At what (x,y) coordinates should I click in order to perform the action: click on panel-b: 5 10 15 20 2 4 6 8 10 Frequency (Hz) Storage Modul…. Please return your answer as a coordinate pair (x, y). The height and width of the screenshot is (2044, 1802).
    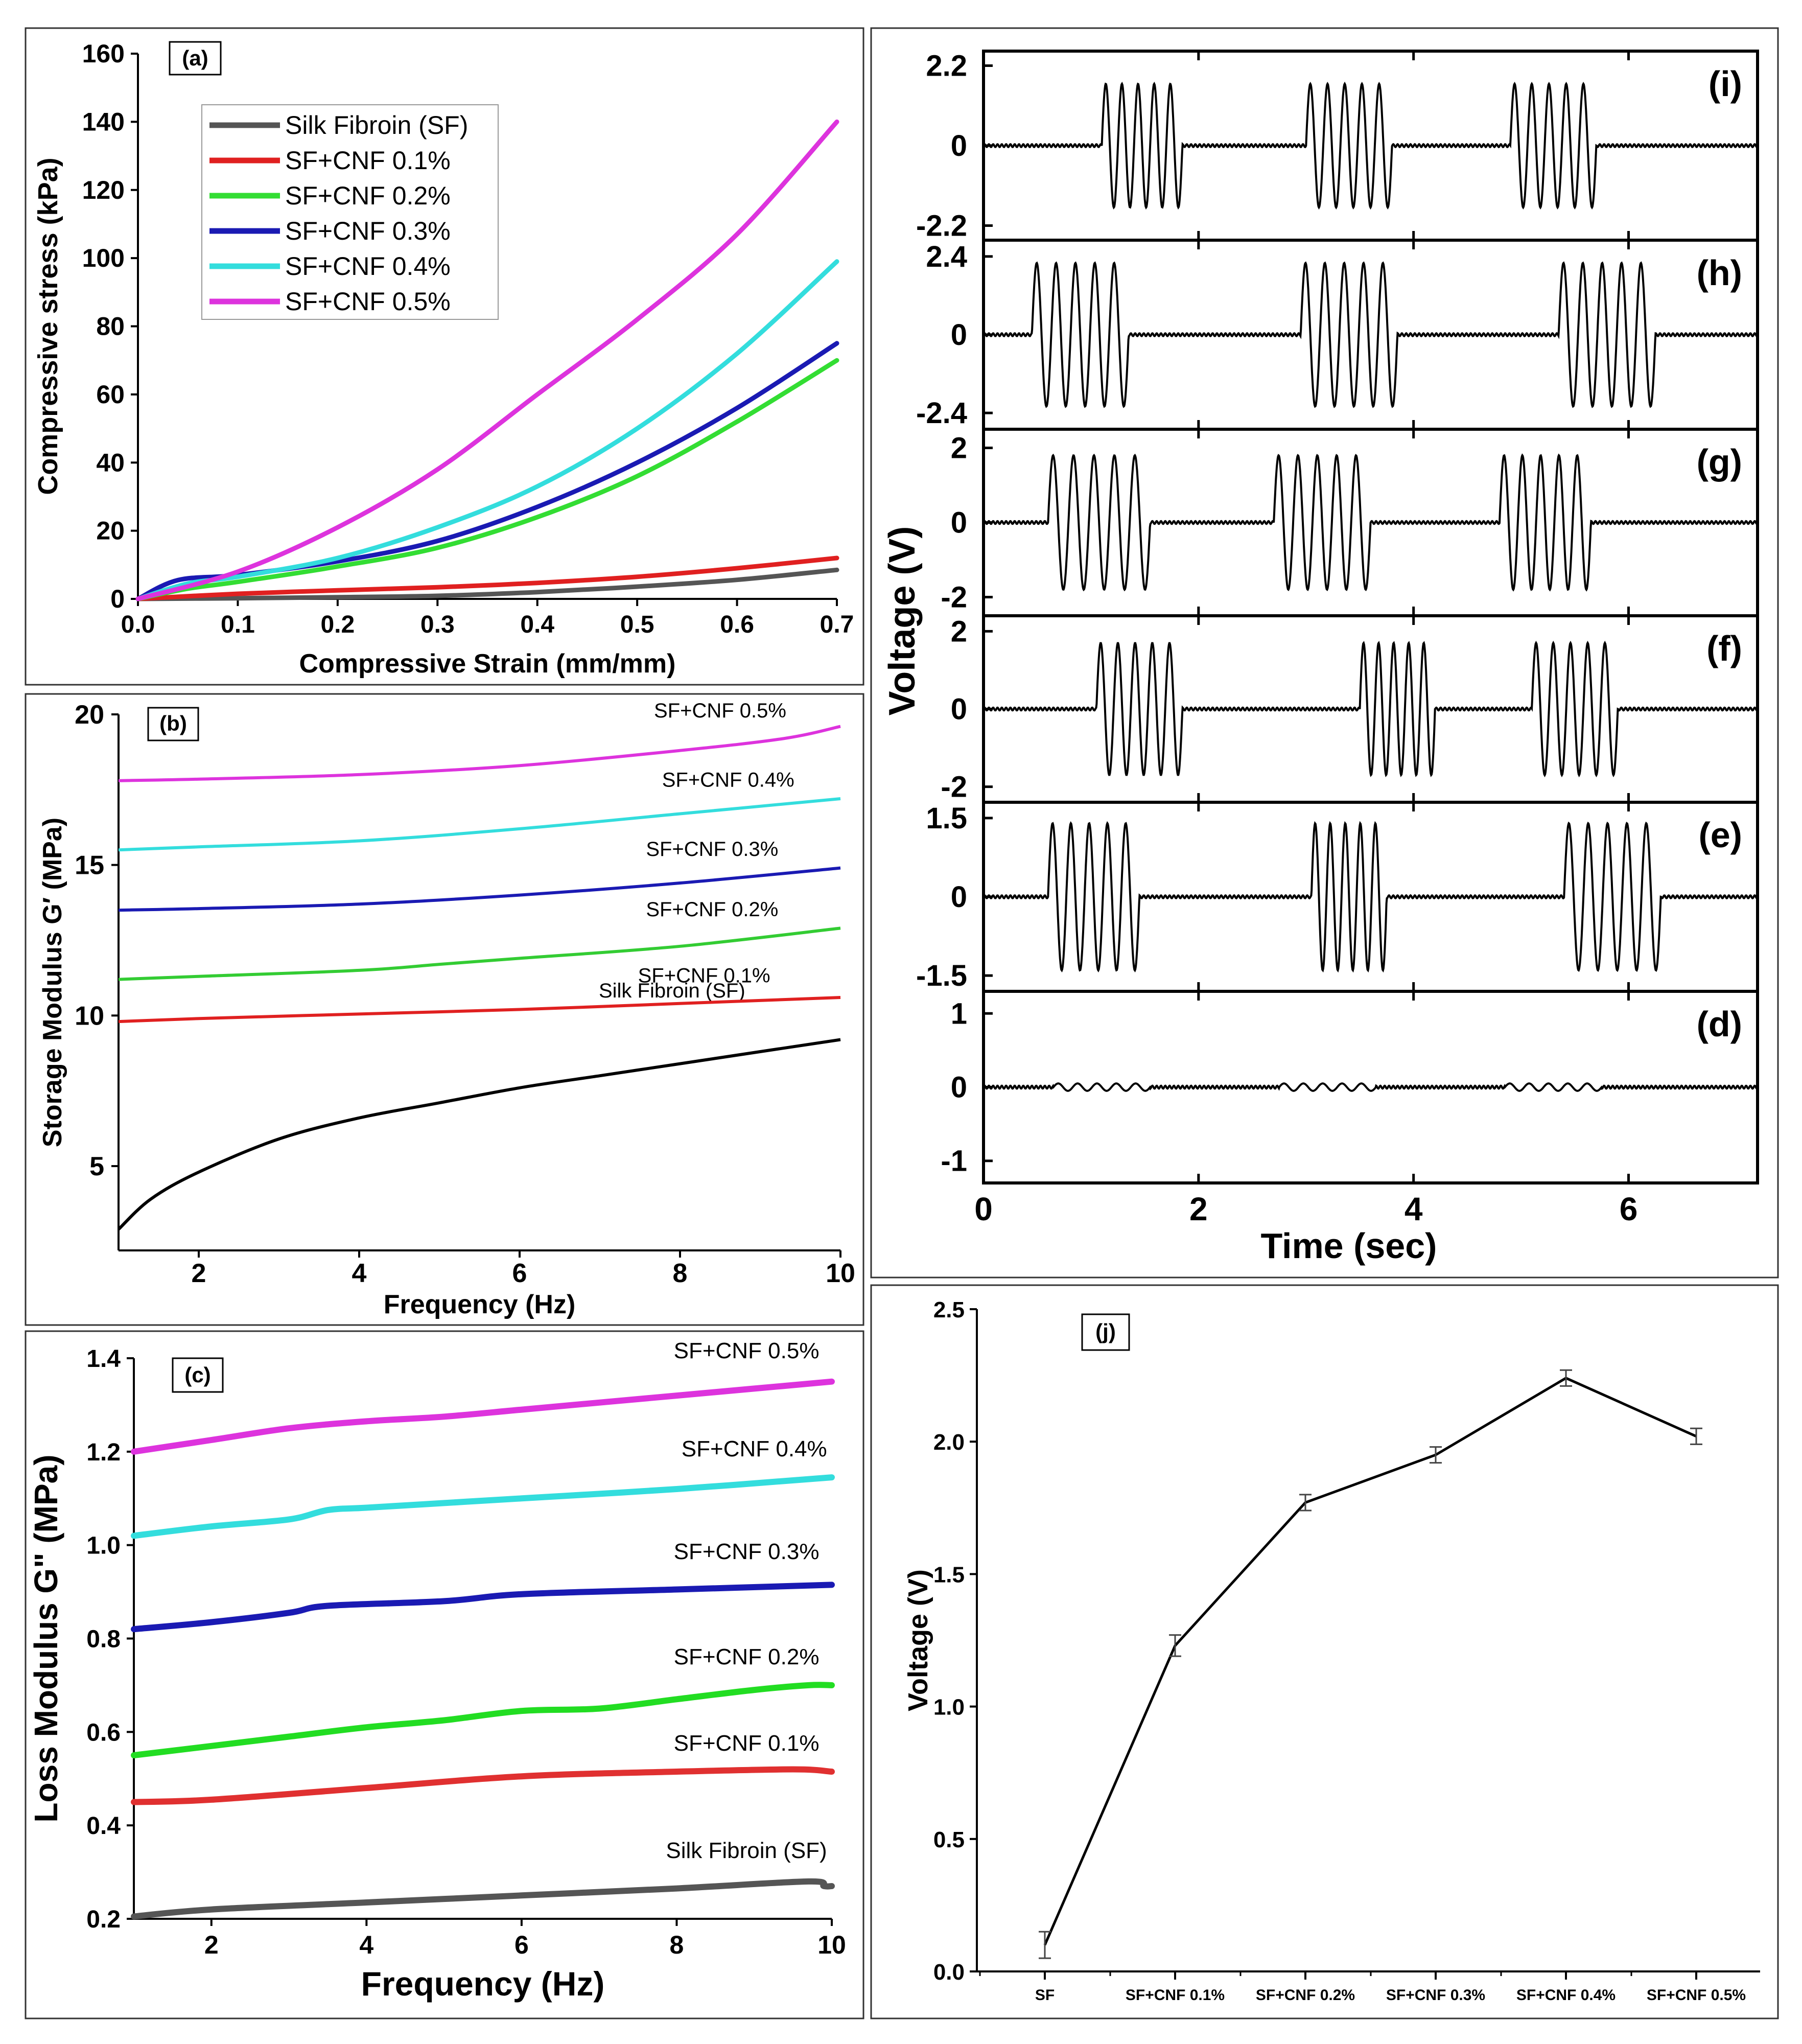
    Looking at the image, I should click on (444, 1009).